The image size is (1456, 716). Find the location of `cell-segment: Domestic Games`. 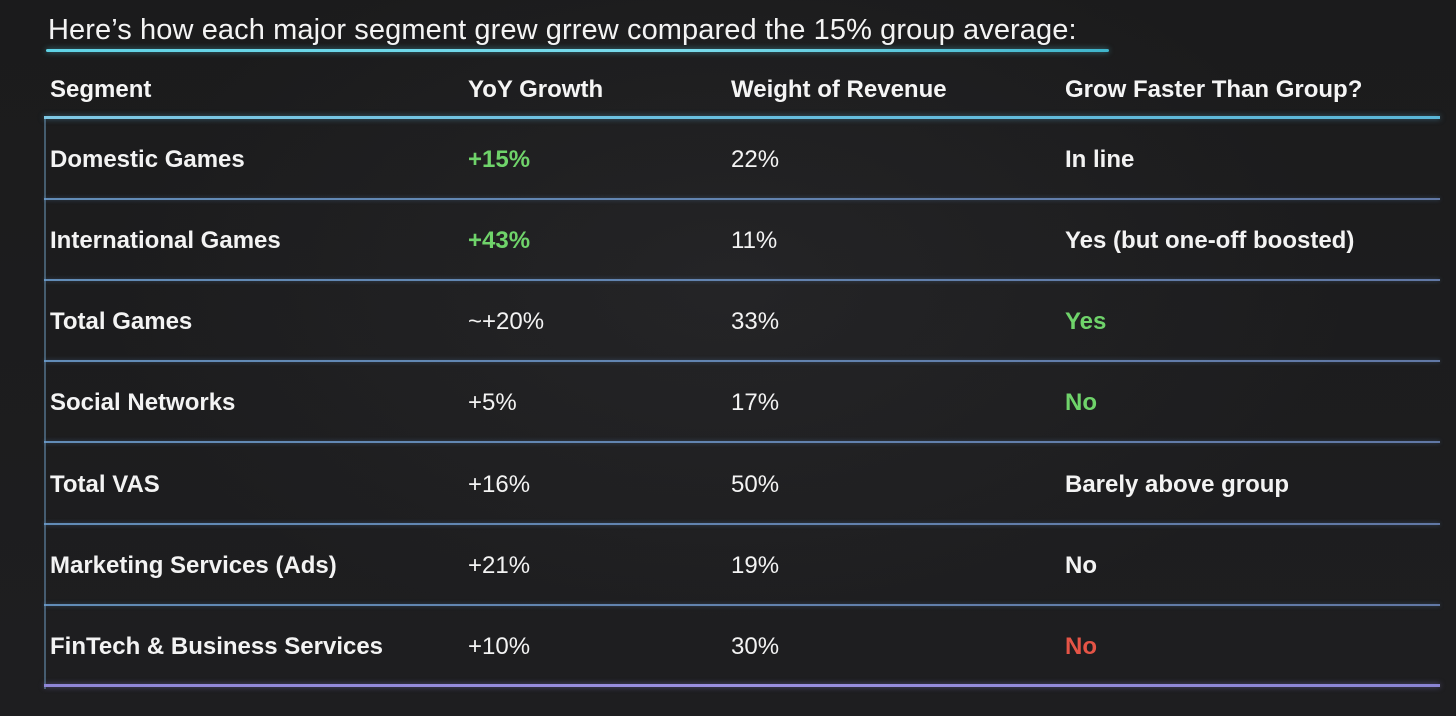

cell-segment: Domestic Games is located at coordinates (147, 159).